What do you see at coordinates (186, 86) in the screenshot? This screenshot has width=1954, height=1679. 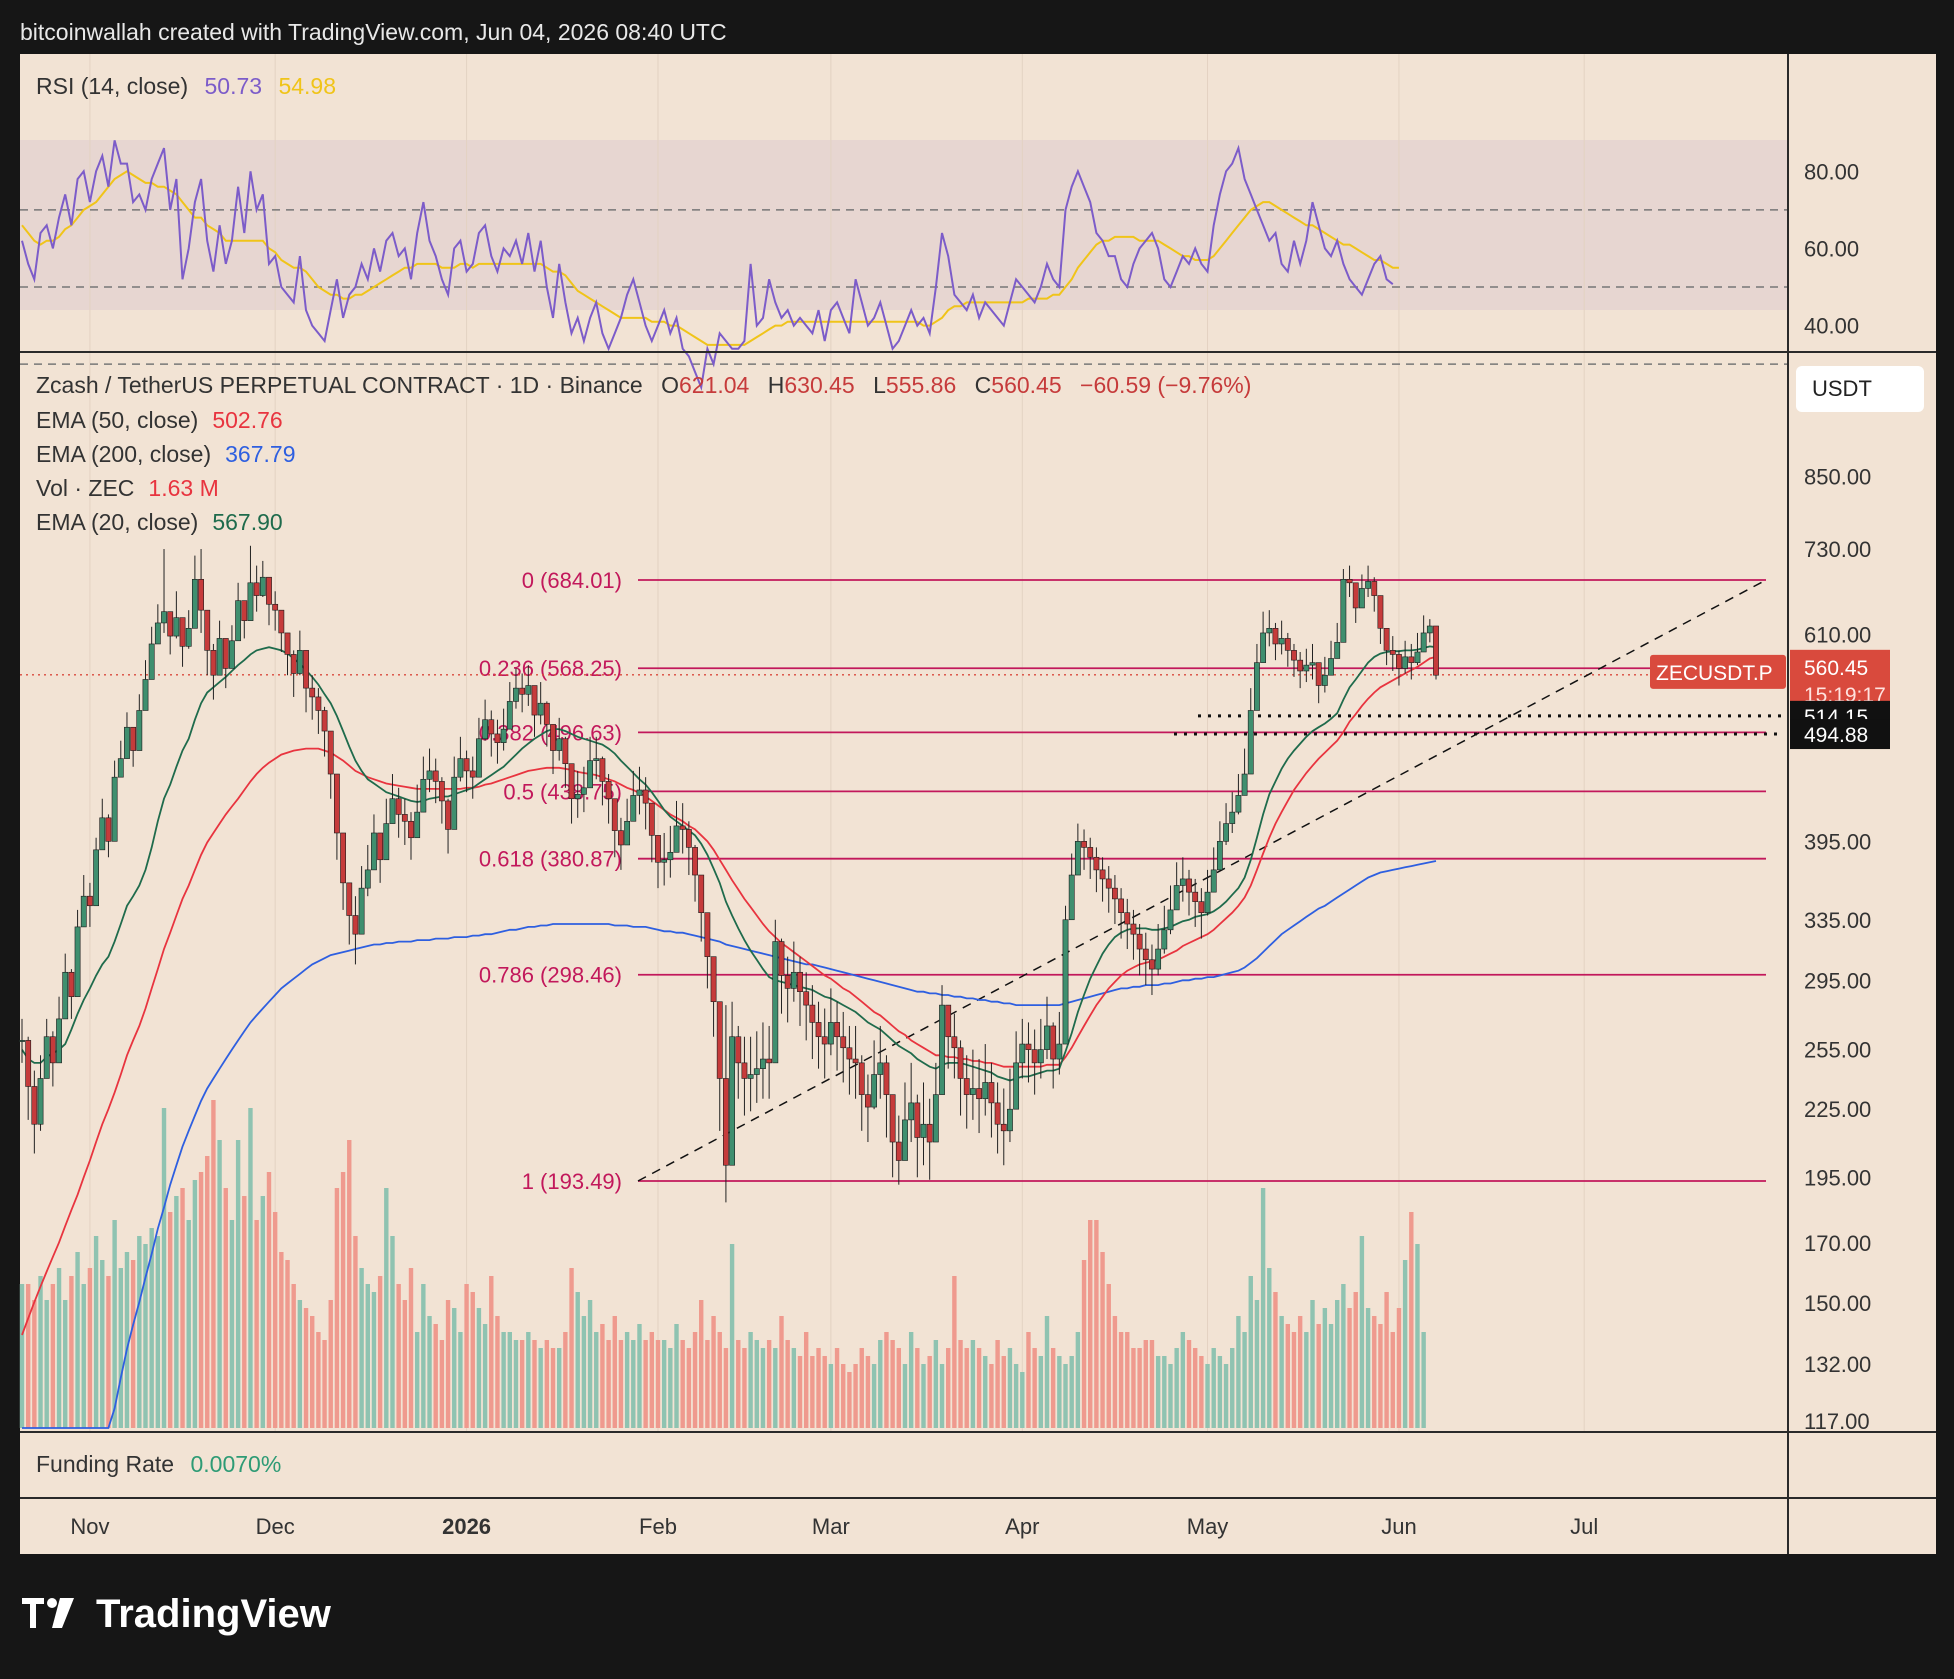 I see `rsi-legend: RSI (14, close) 50.73 54.98` at bounding box center [186, 86].